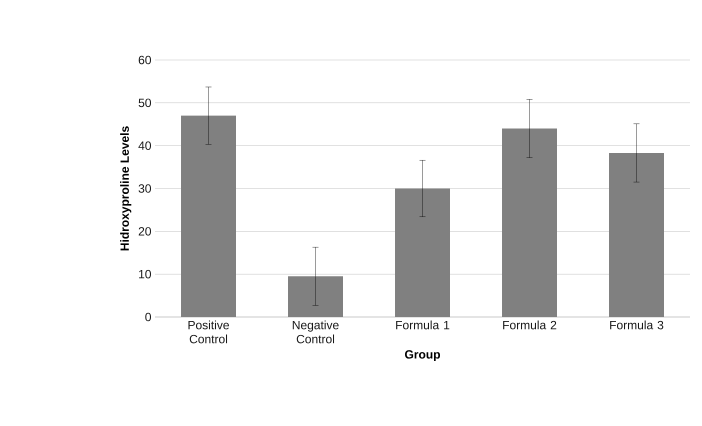 The width and height of the screenshot is (702, 426). Describe the element at coordinates (422, 356) in the screenshot. I see `x-axis-title: Group` at that location.